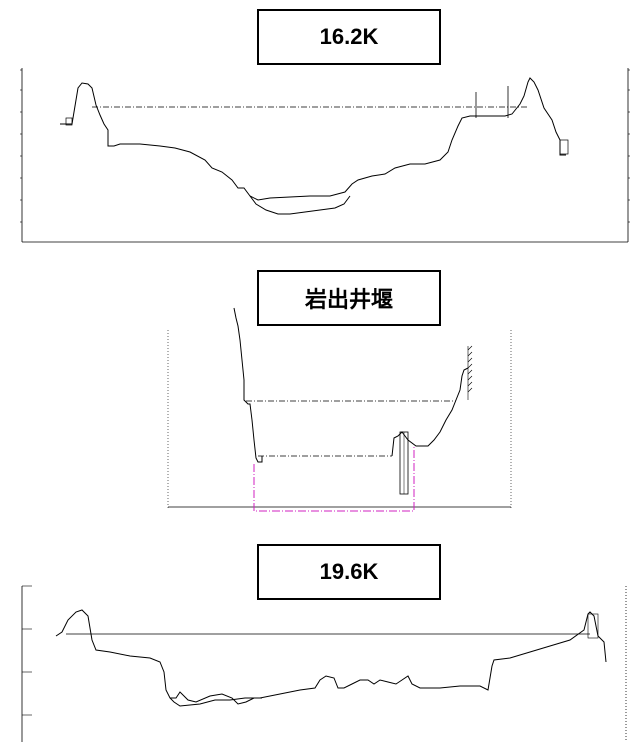  What do you see at coordinates (349, 572) in the screenshot?
I see `section-title-19-6k: 19.6K` at bounding box center [349, 572].